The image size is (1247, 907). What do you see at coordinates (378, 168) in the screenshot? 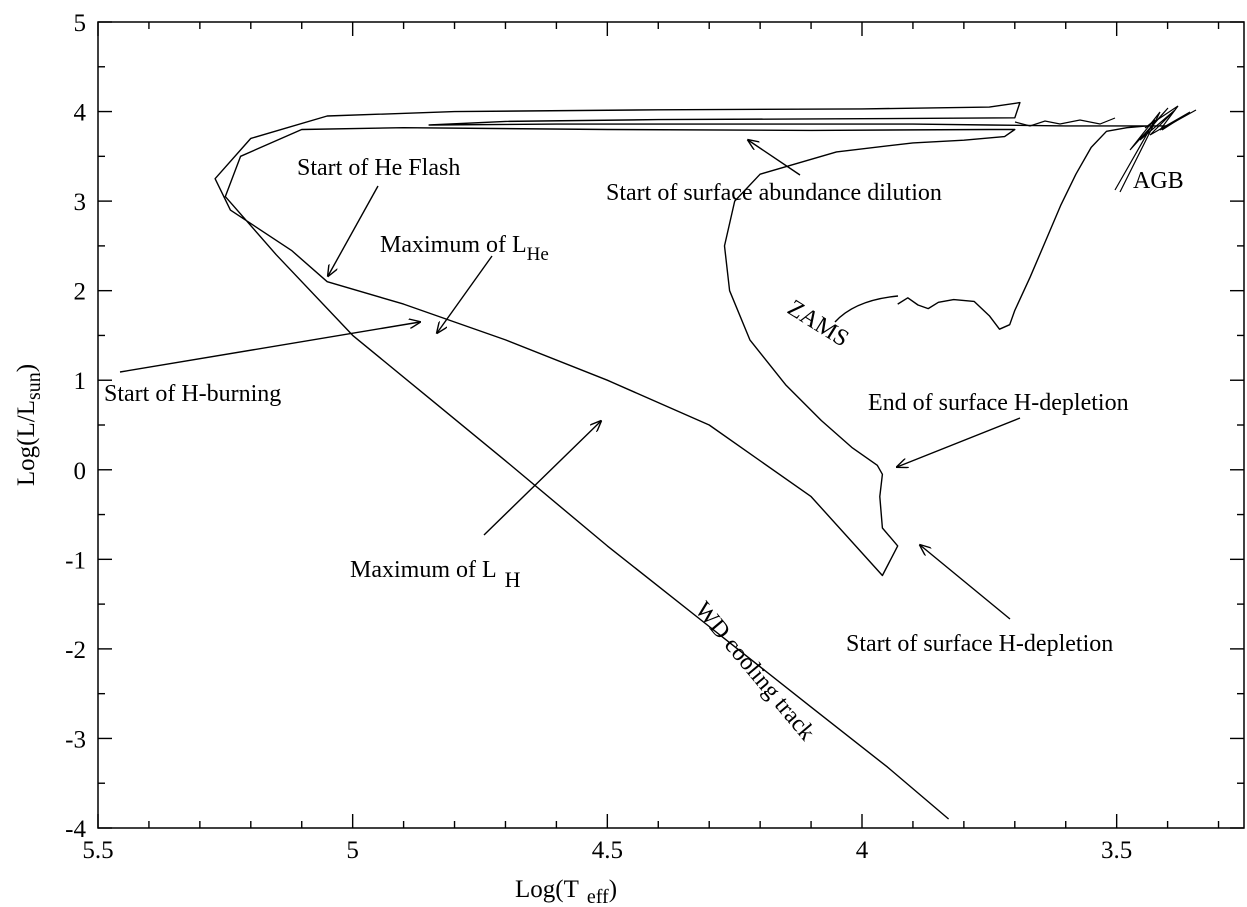
I see `label-start-he-flash: Start of He Flash` at bounding box center [378, 168].